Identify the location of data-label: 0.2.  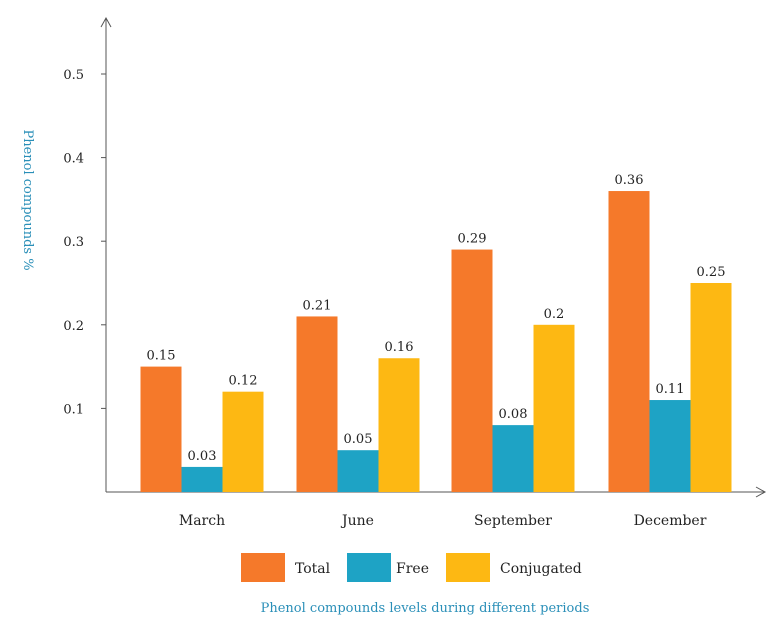
(554, 314).